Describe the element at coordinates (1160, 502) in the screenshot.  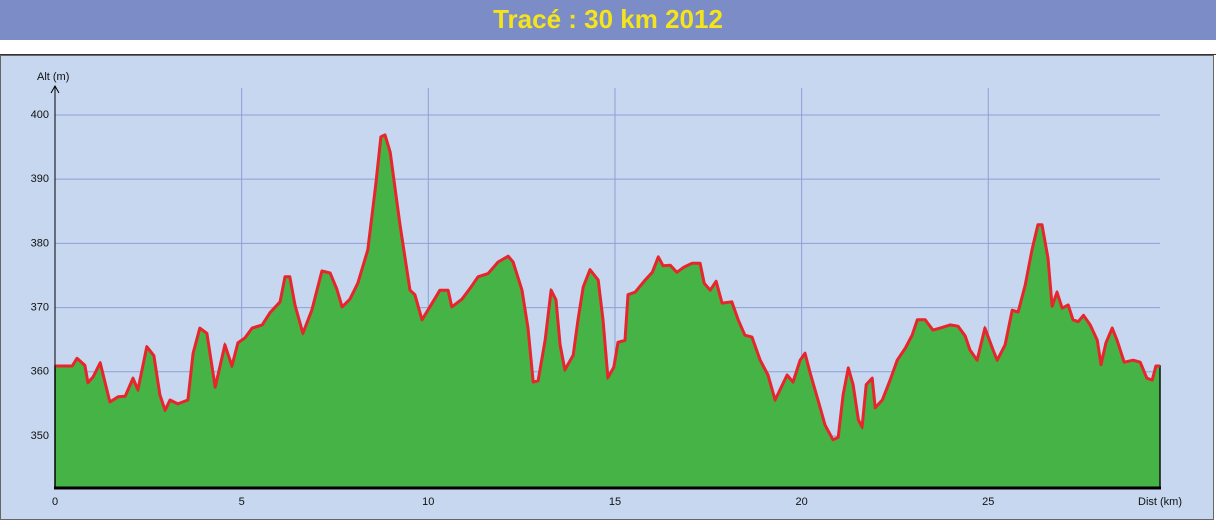
I see `x-axis-label: Dist (km)` at that location.